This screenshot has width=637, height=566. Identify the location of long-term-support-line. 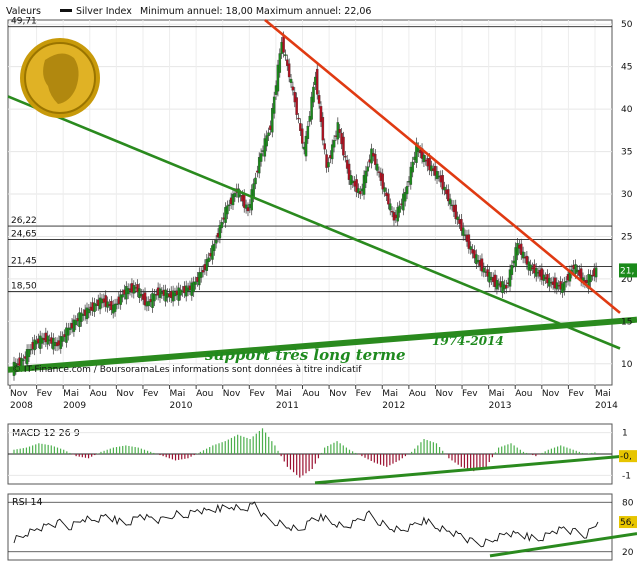
(322, 344).